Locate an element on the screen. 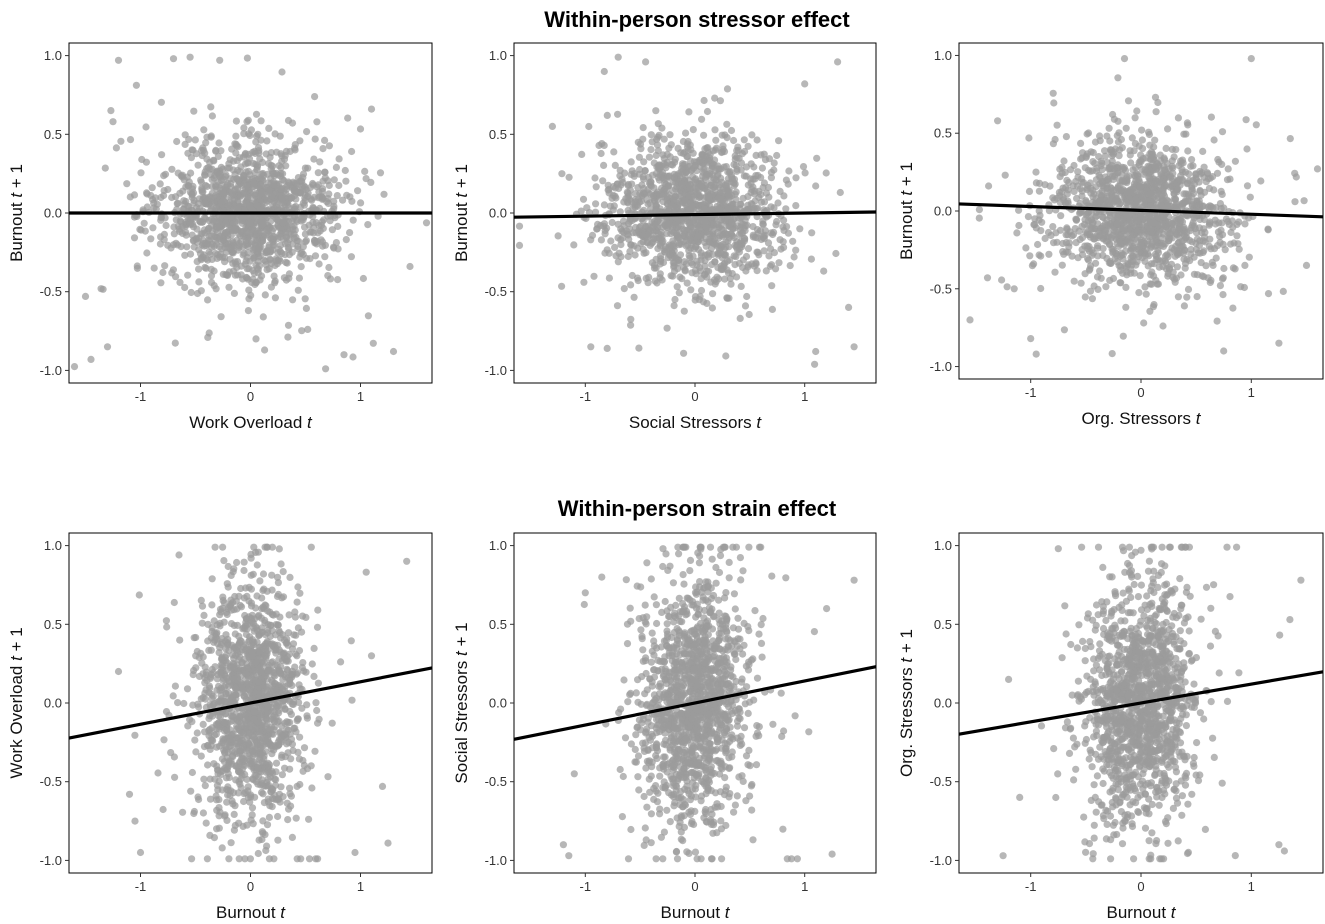 This screenshot has height=924, width=1325. y-tick-label: 0.5 is located at coordinates (53, 134).